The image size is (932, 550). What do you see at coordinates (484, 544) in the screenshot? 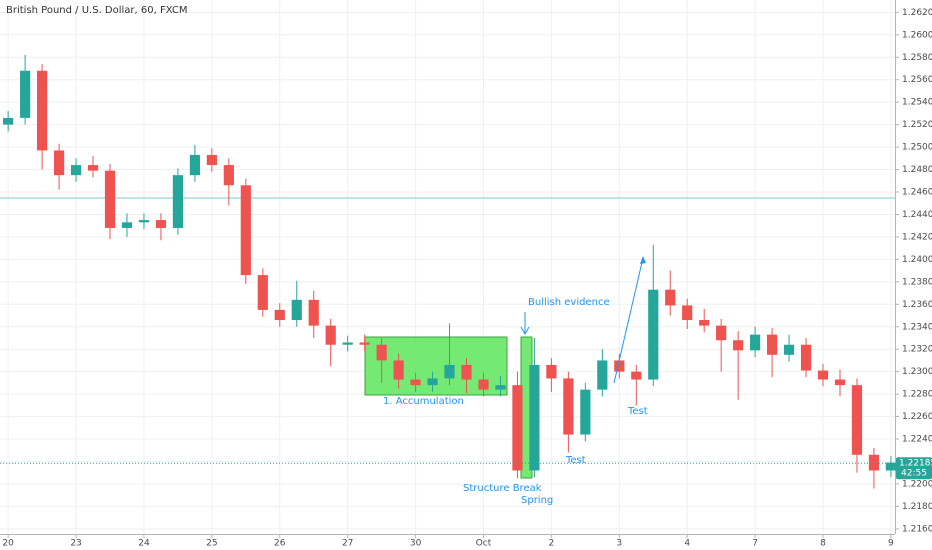
I see `x-tick-label: Oct` at bounding box center [484, 544].